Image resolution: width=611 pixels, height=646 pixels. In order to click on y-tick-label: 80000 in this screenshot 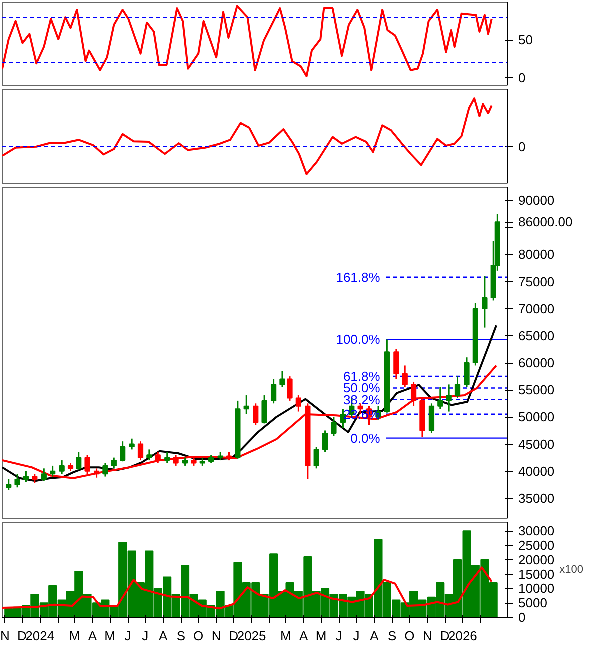, I will do `click(536, 254)`.